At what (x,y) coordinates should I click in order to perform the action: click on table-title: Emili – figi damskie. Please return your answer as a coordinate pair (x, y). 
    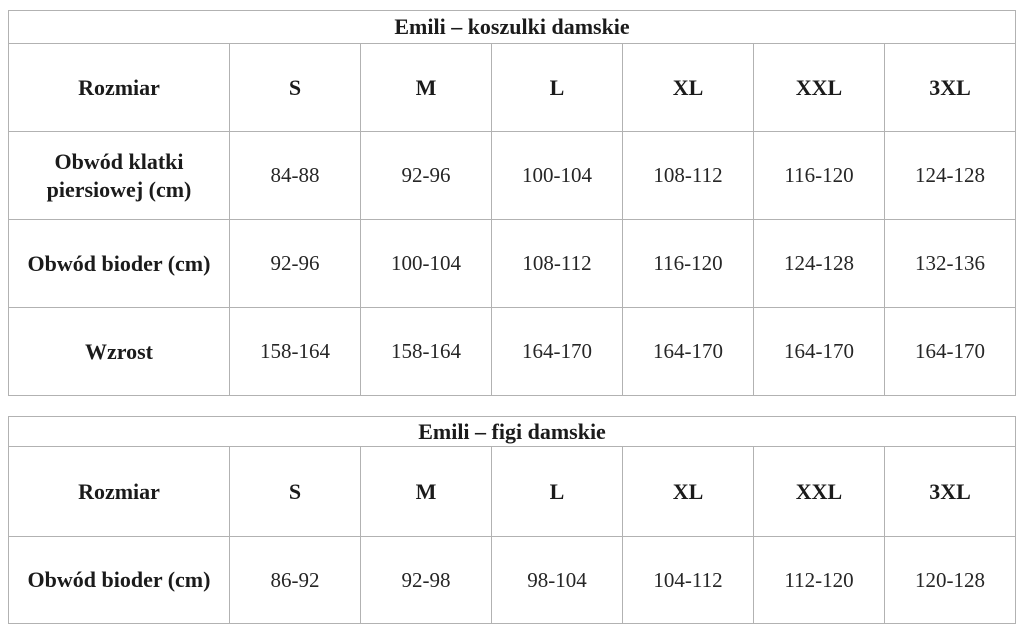
    Looking at the image, I should click on (512, 431).